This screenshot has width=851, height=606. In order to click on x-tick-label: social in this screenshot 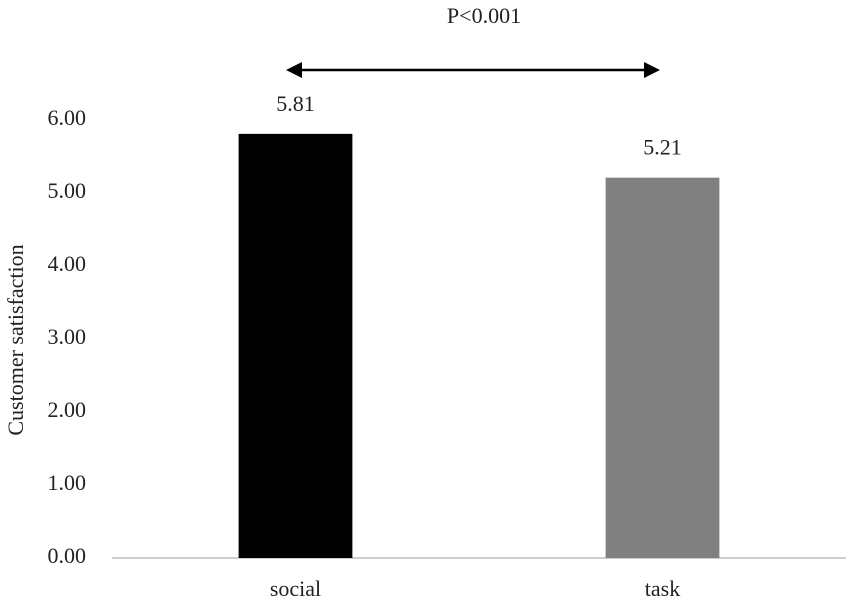, I will do `click(295, 588)`.